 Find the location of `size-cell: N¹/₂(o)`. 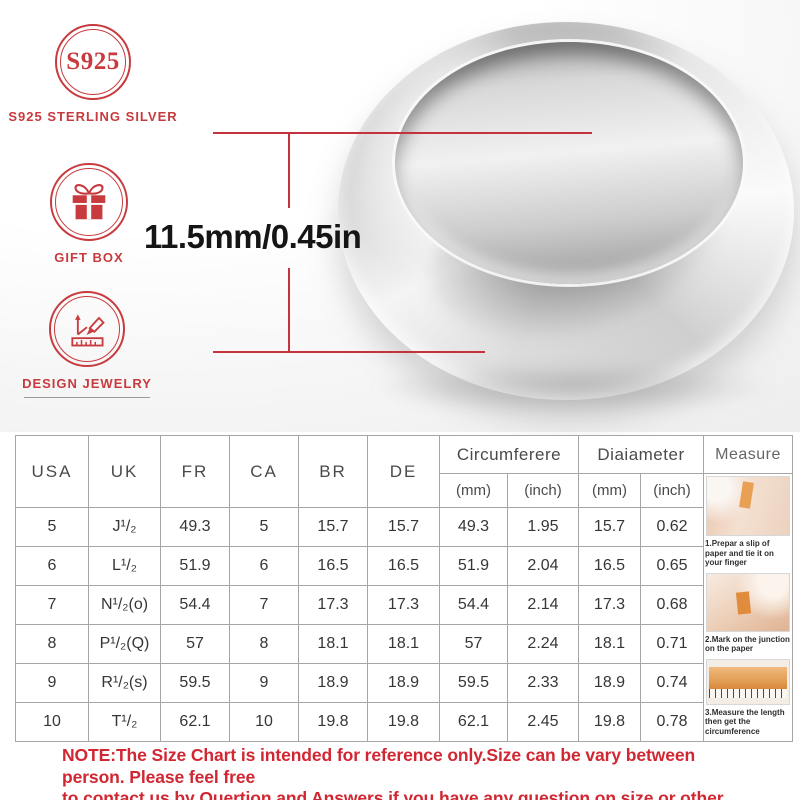

size-cell: N¹/₂(o) is located at coordinates (124, 605).